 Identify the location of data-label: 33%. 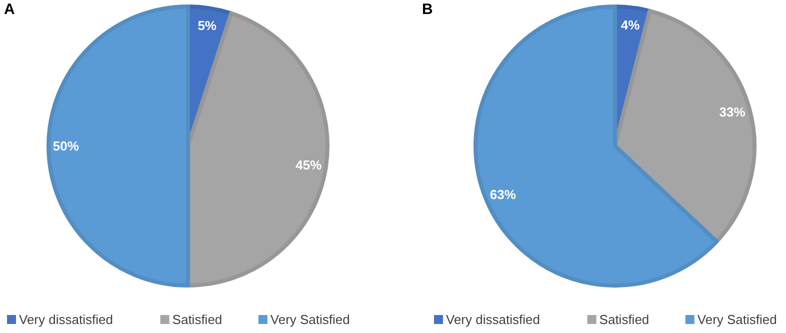
(732, 112).